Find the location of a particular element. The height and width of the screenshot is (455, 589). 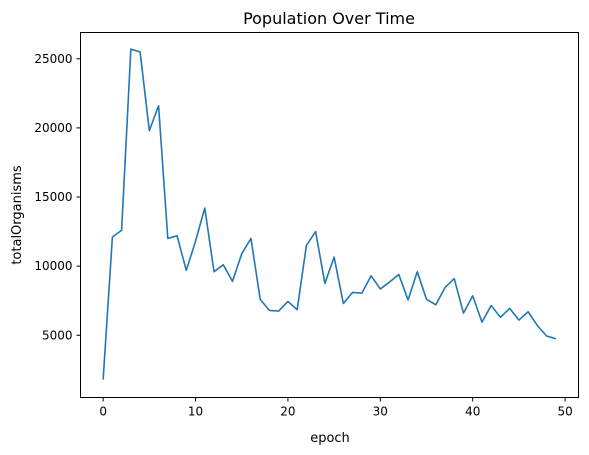

x-tick-label: 0 is located at coordinates (103, 412).